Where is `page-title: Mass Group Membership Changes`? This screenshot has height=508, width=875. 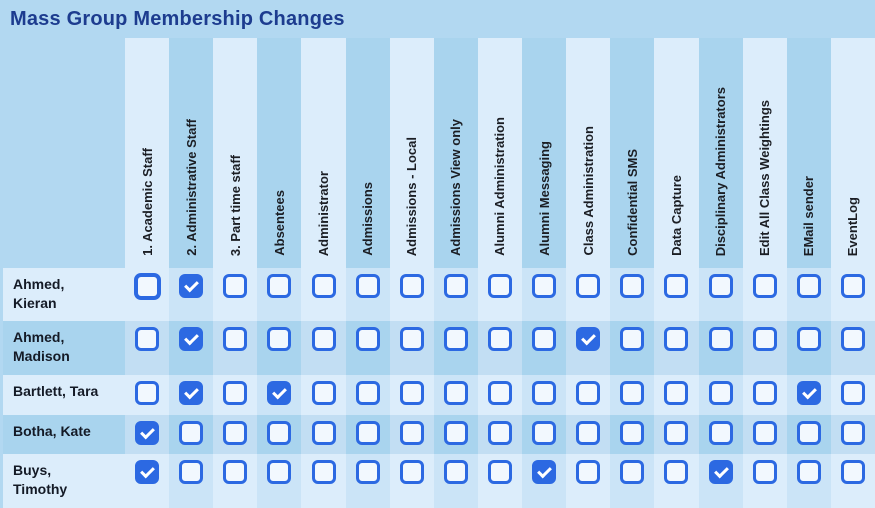 page-title: Mass Group Membership Changes is located at coordinates (177, 18).